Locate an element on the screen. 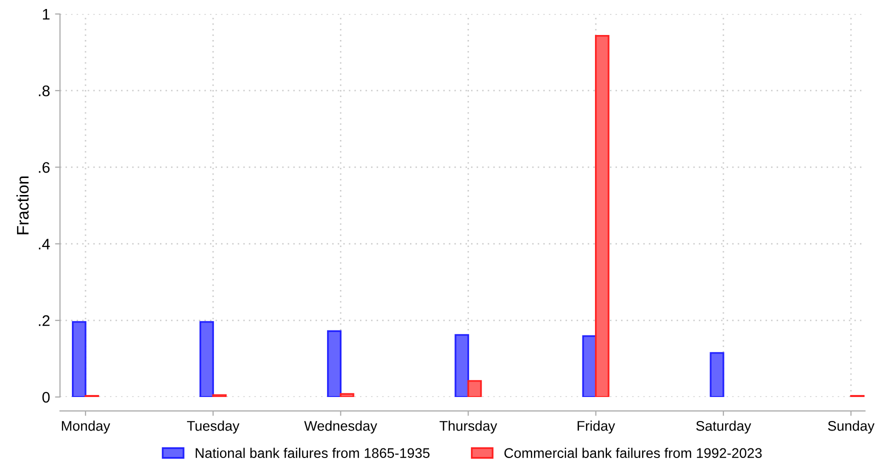  y-tick-label: .8 is located at coordinates (44, 90).